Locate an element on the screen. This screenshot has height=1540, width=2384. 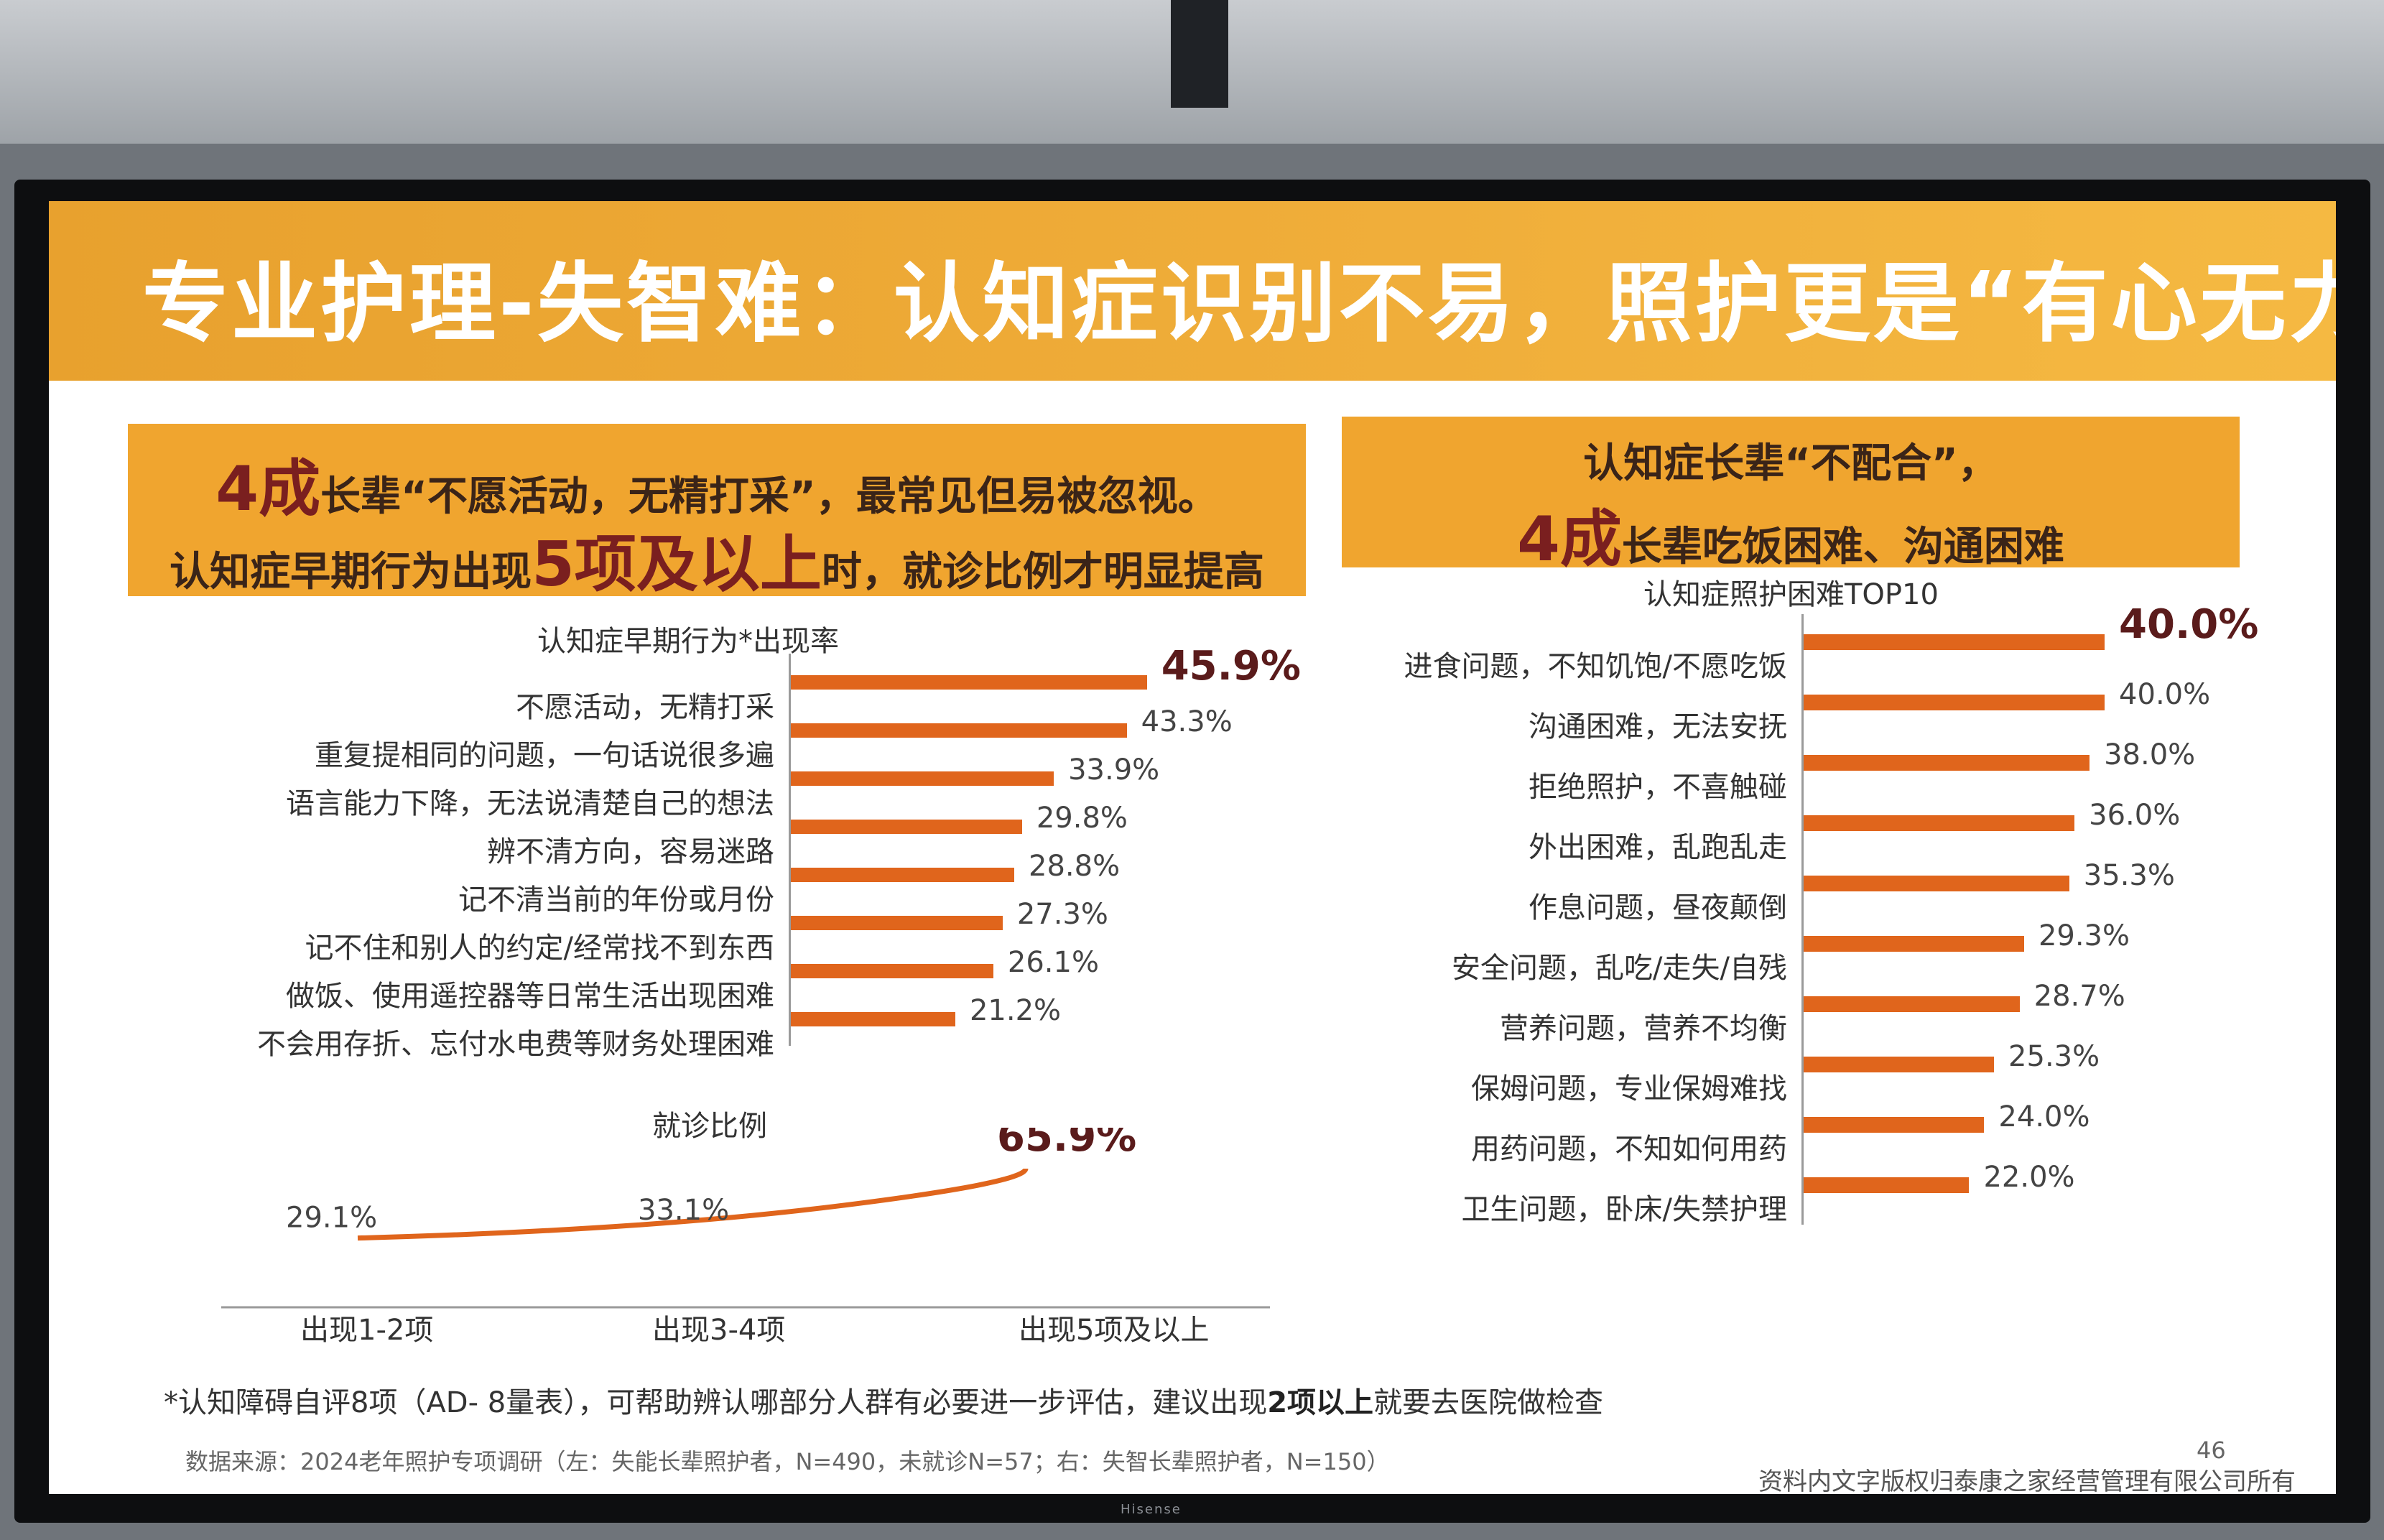
right-banner-line1: 认知症长辈“不配合”， is located at coordinates (1791, 460).